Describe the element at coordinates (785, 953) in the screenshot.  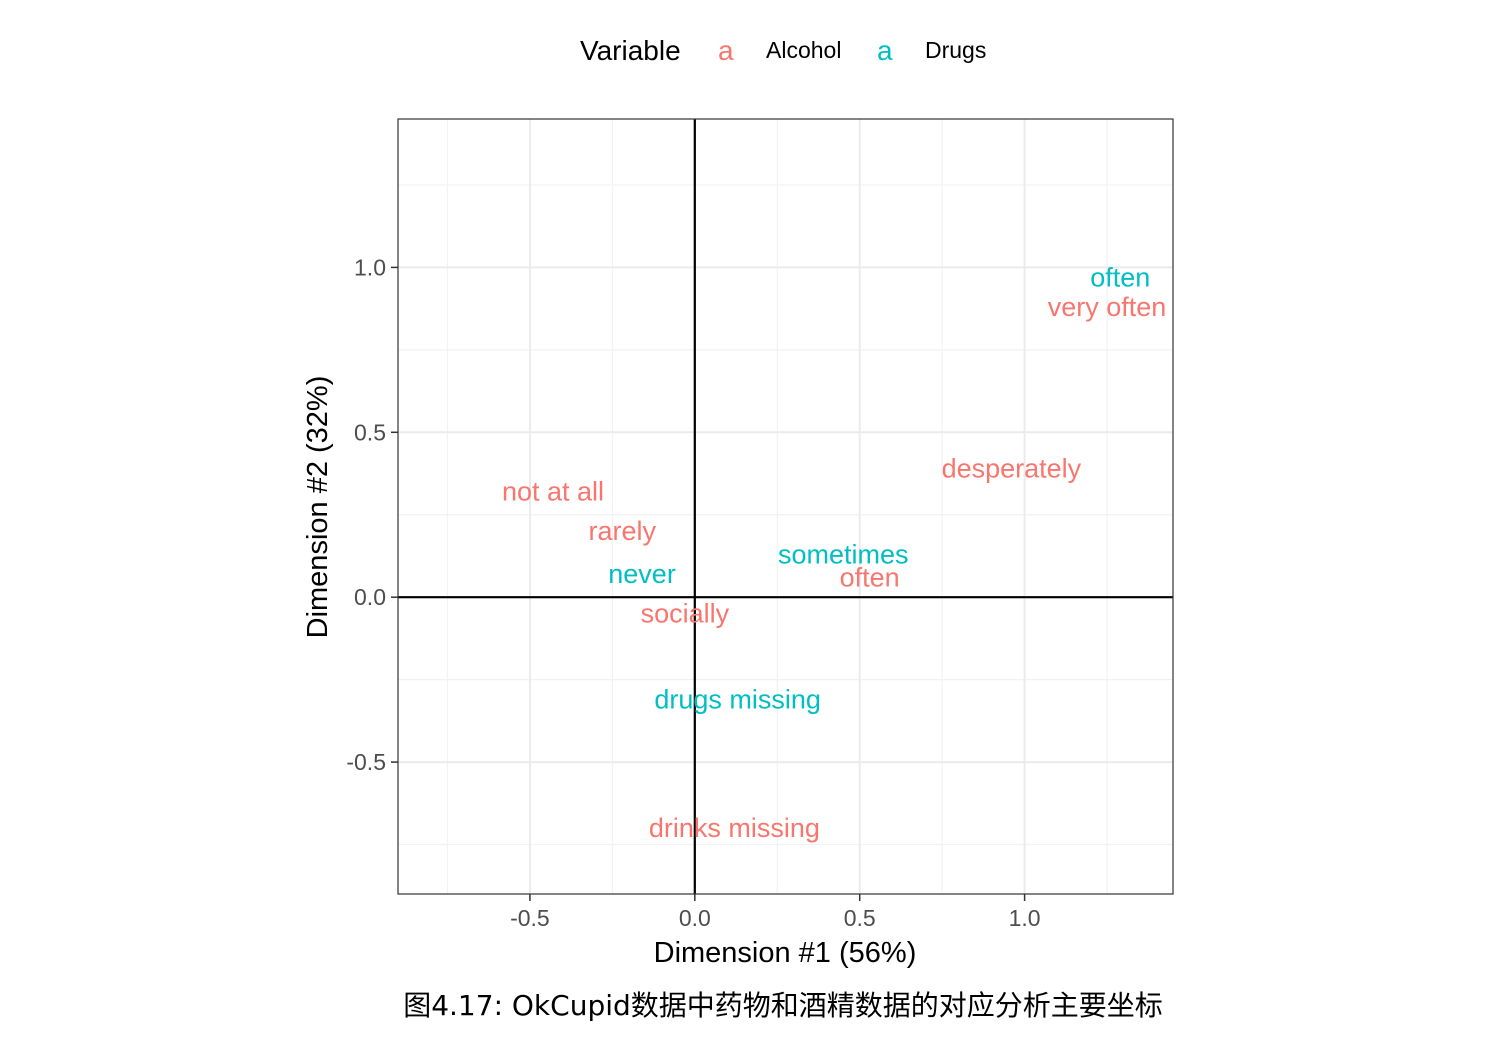
I see `x-axis-title: Dimension #1 (56%)` at that location.